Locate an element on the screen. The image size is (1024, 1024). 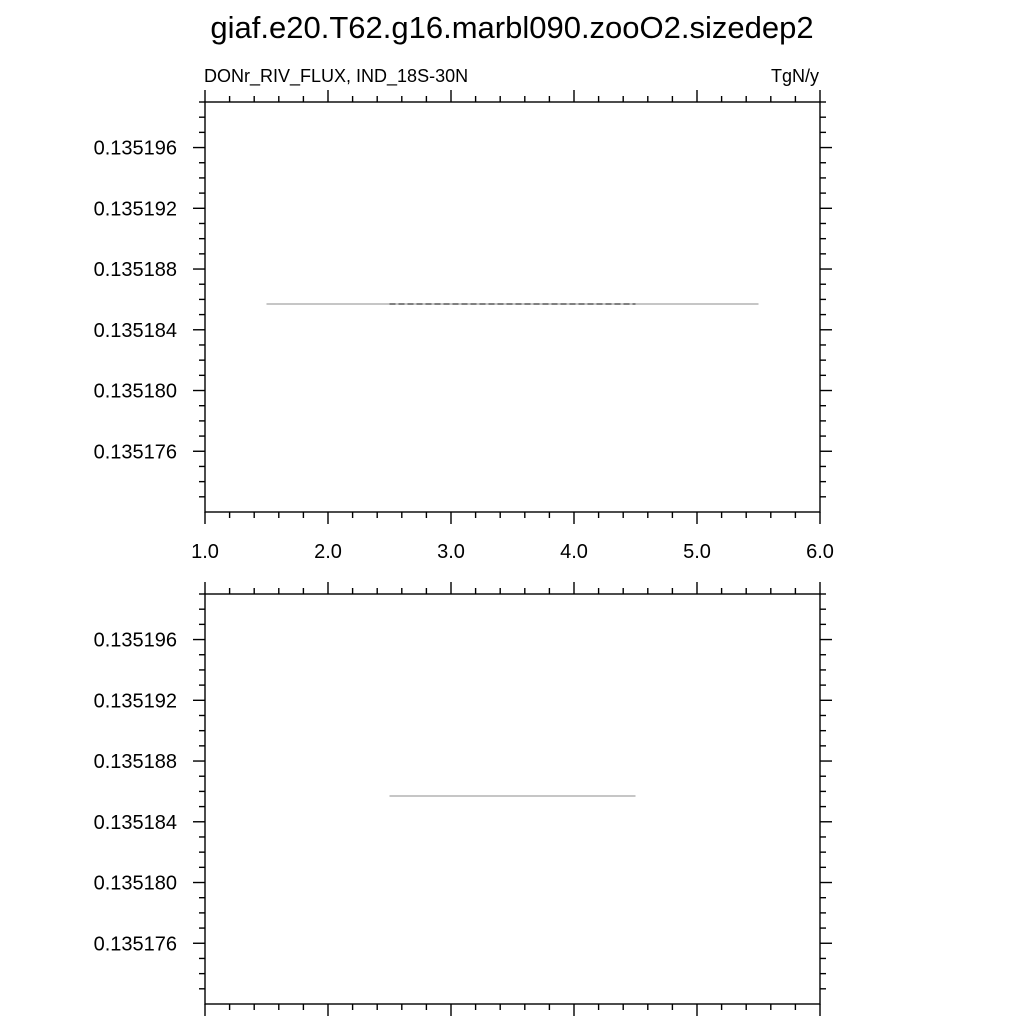
panel-2-y-tick-label: 0.135180 is located at coordinates (135, 884).